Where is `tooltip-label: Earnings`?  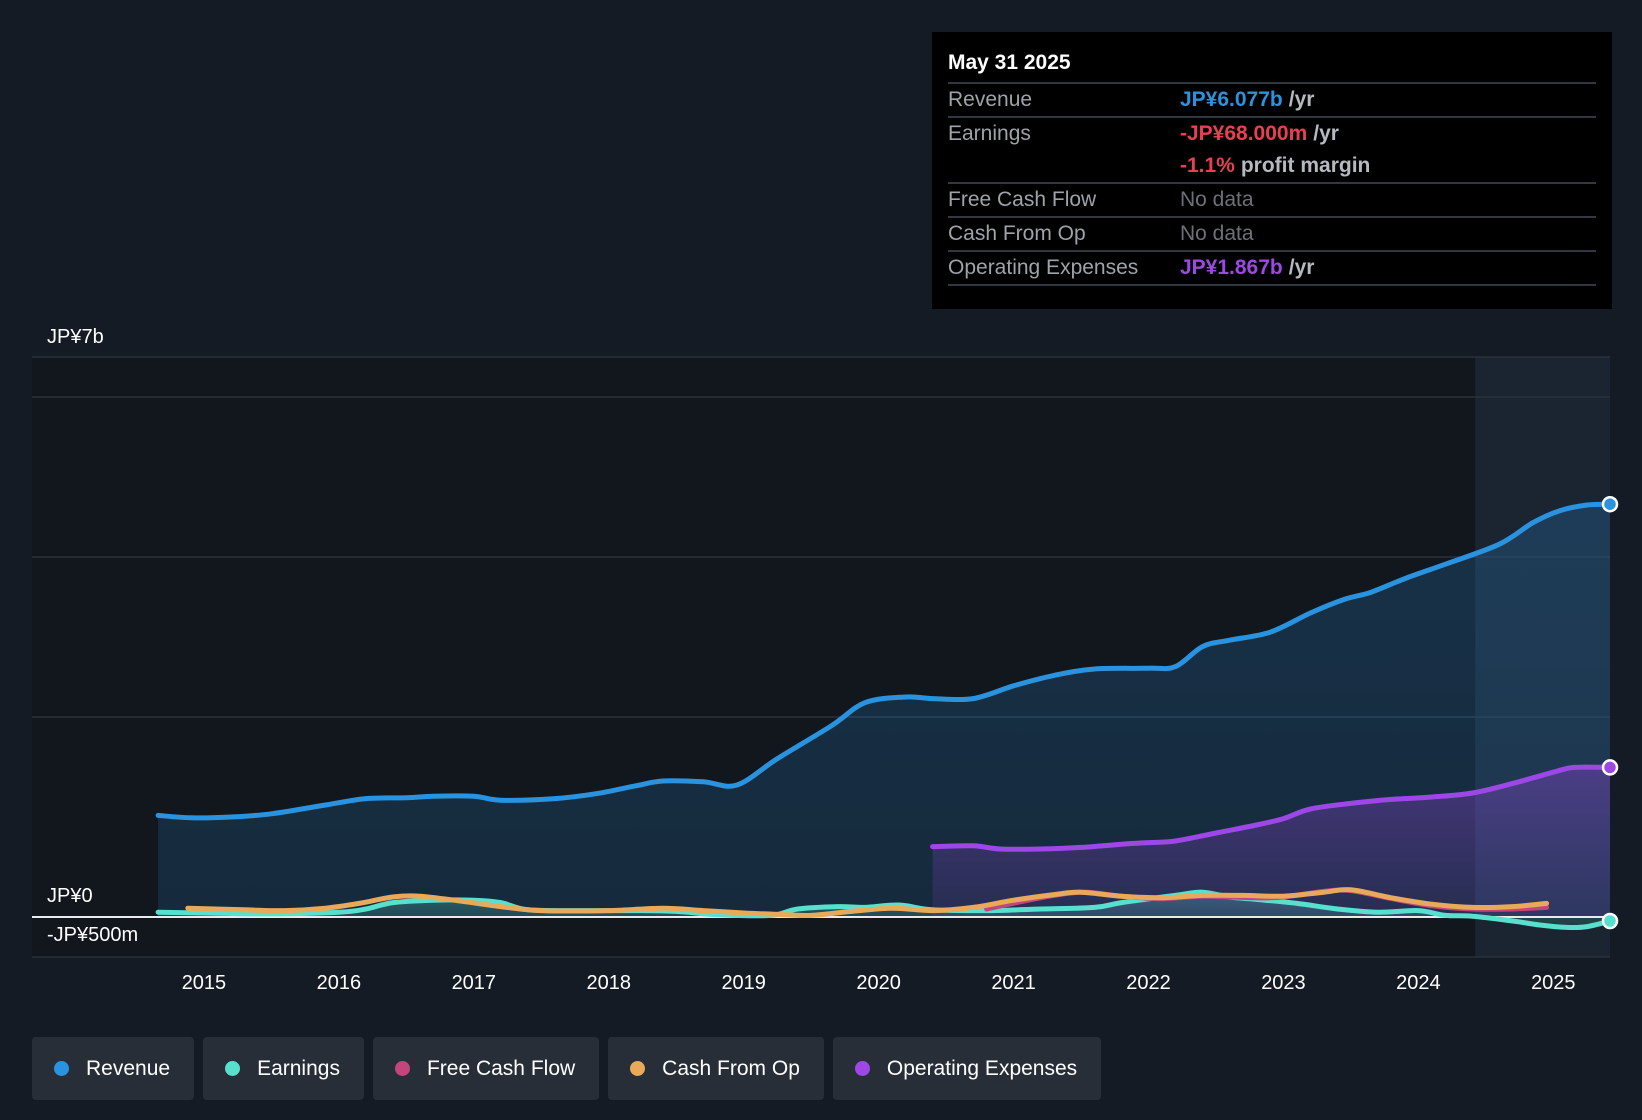 tooltip-label: Earnings is located at coordinates (989, 133).